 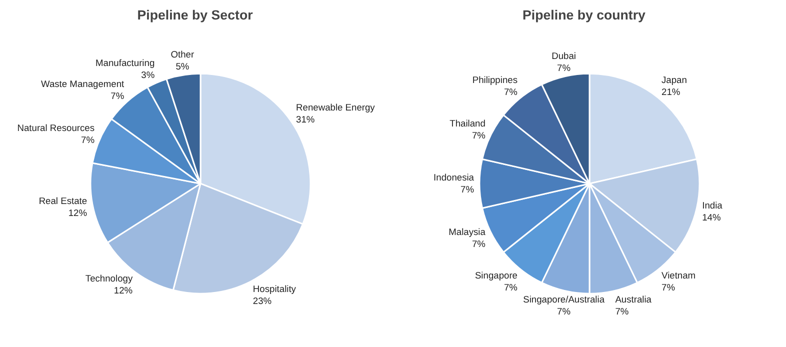 What do you see at coordinates (495, 79) in the screenshot?
I see `slice-label: Philippines` at bounding box center [495, 79].